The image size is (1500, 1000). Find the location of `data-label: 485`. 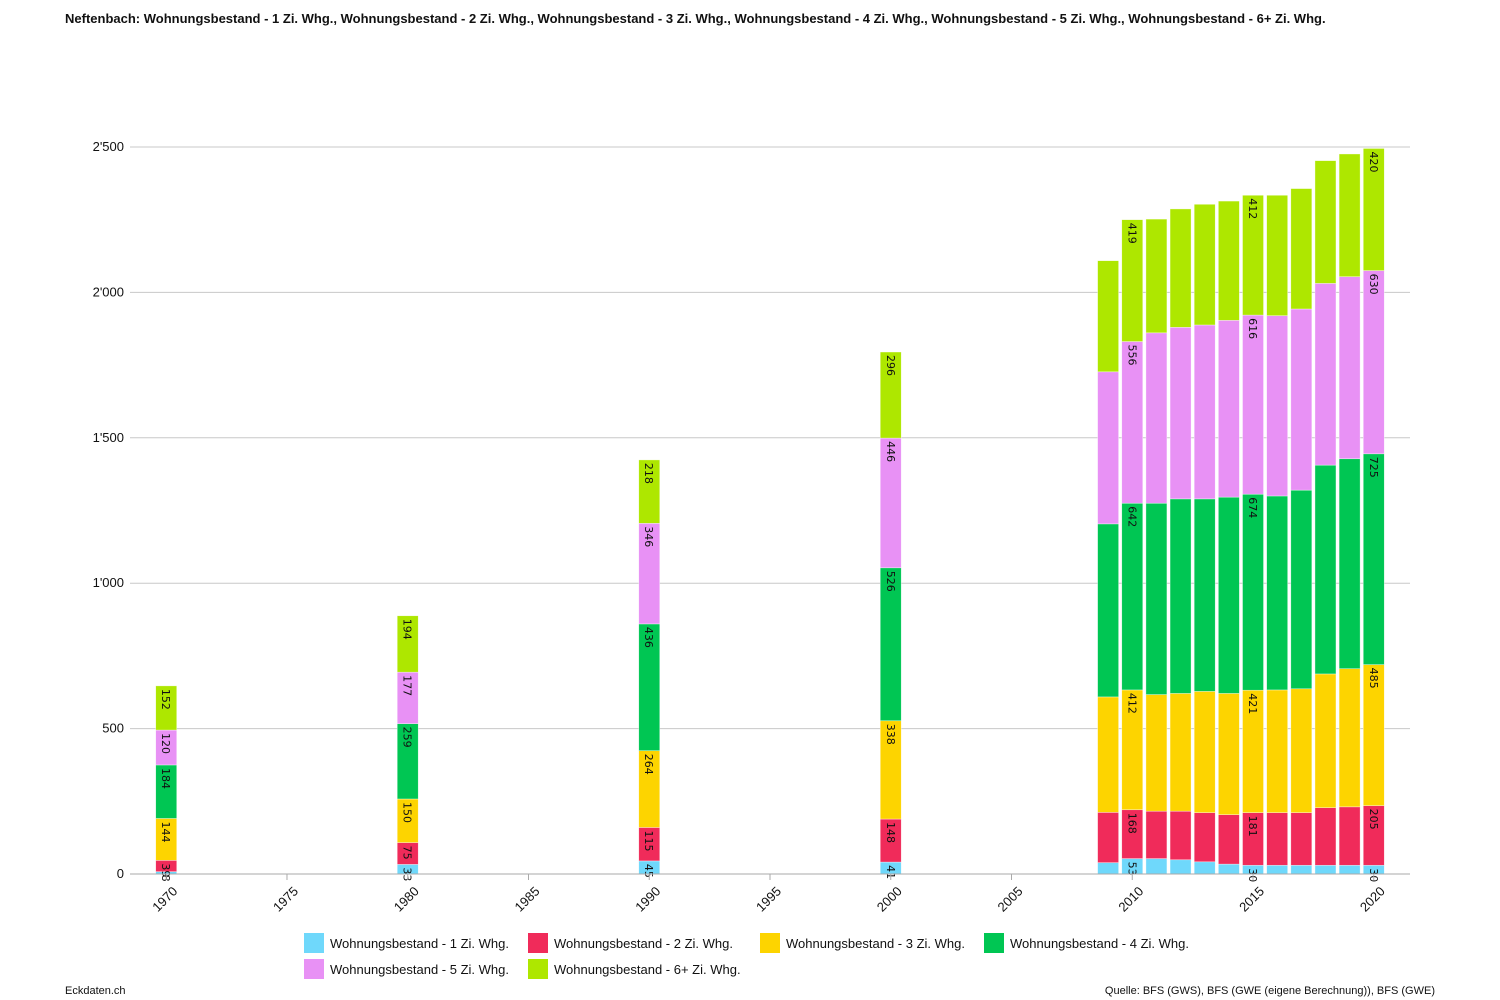

data-label: 485 is located at coordinates (1373, 678).